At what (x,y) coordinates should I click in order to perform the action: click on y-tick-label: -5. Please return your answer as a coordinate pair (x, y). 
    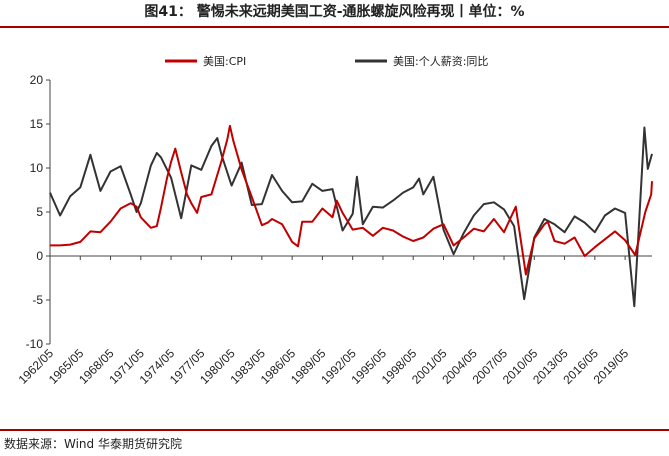
    Looking at the image, I should click on (37, 300).